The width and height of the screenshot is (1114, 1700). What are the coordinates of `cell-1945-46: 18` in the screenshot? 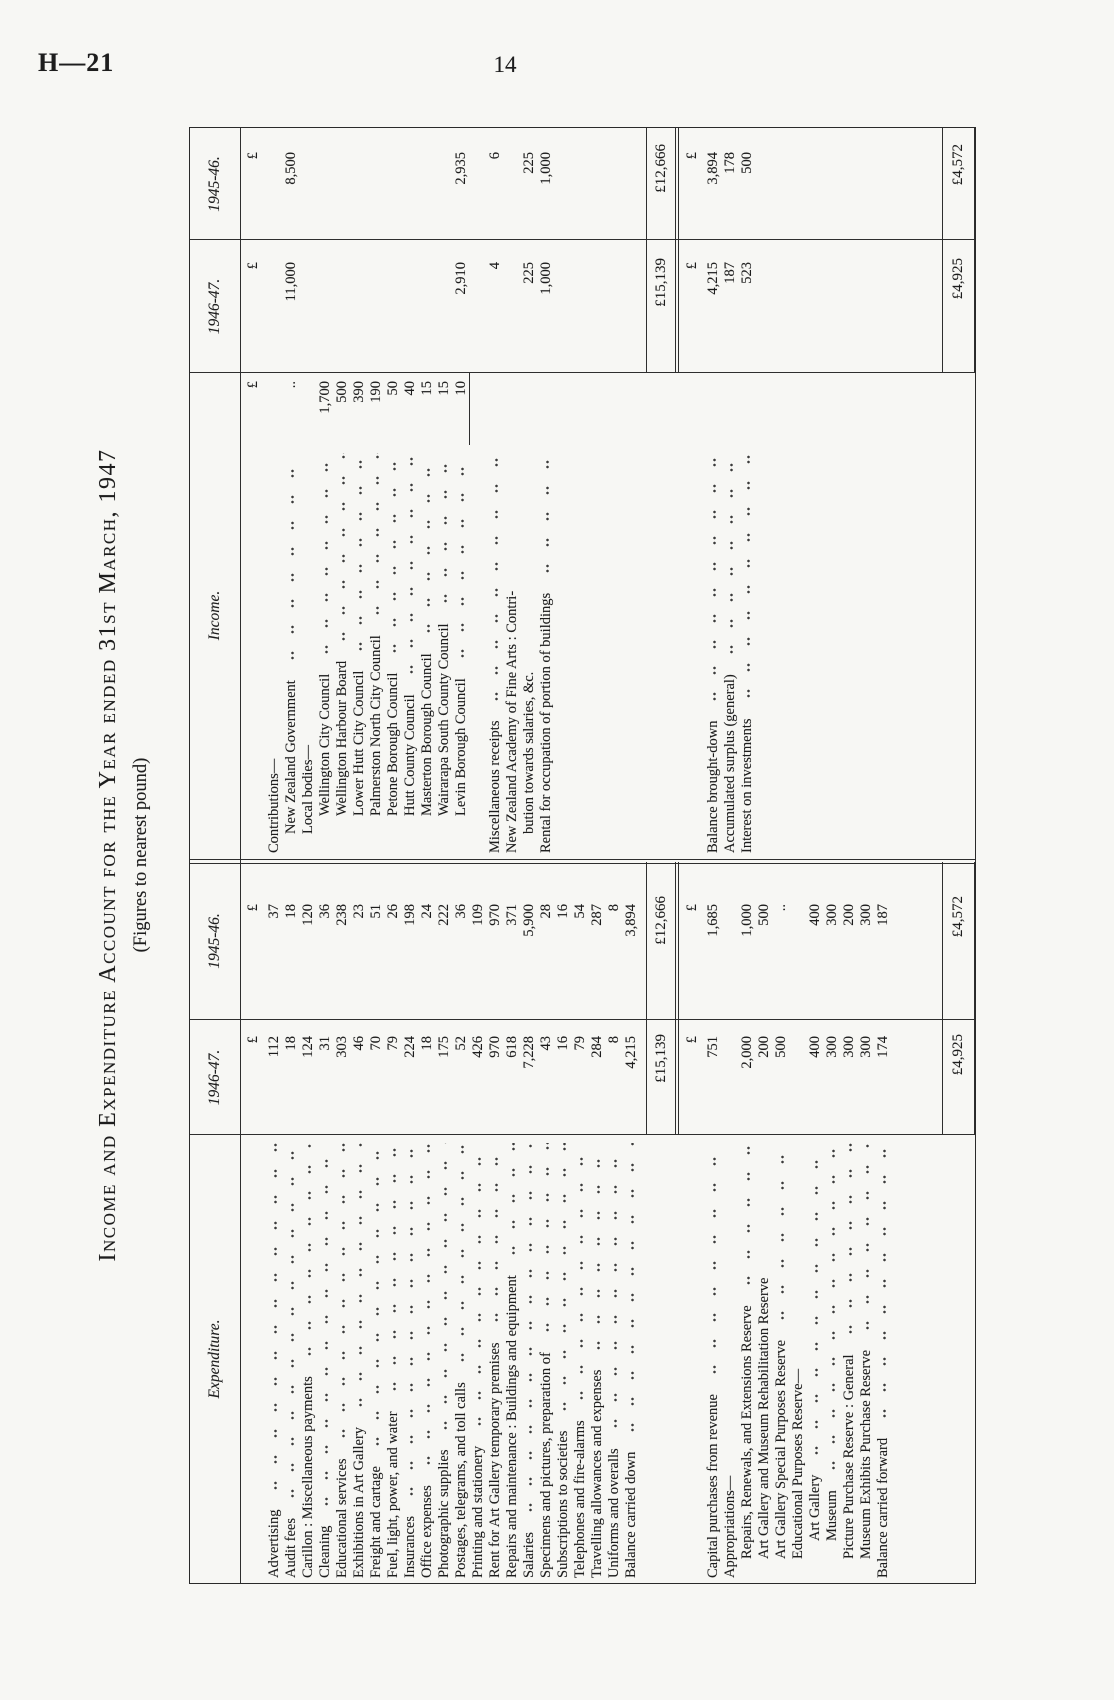 It's located at (291, 911).